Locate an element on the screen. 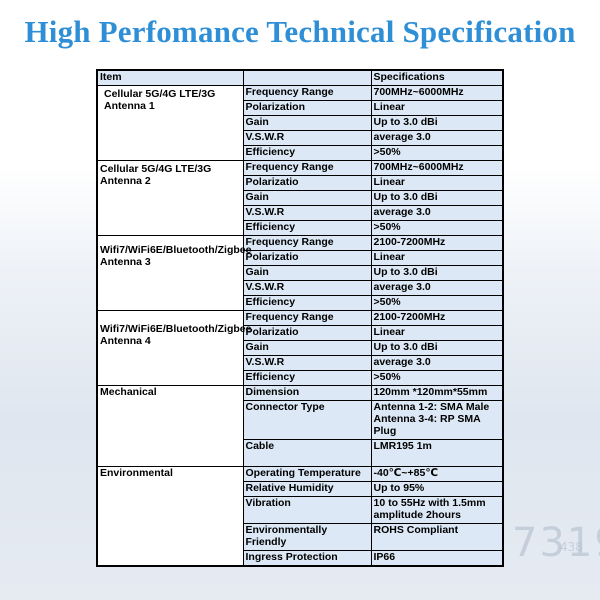  group-item-label: Wifi7/WiFi6E/Bluetooth/Zigbee Antenna 4 is located at coordinates (176, 335).